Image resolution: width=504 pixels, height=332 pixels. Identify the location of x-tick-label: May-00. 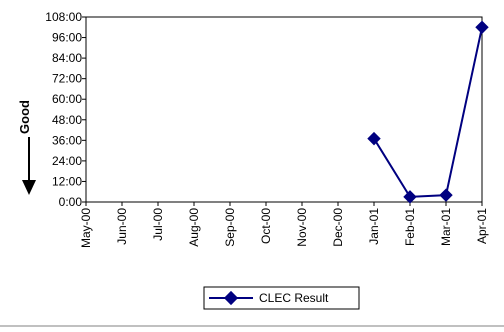
(86, 228).